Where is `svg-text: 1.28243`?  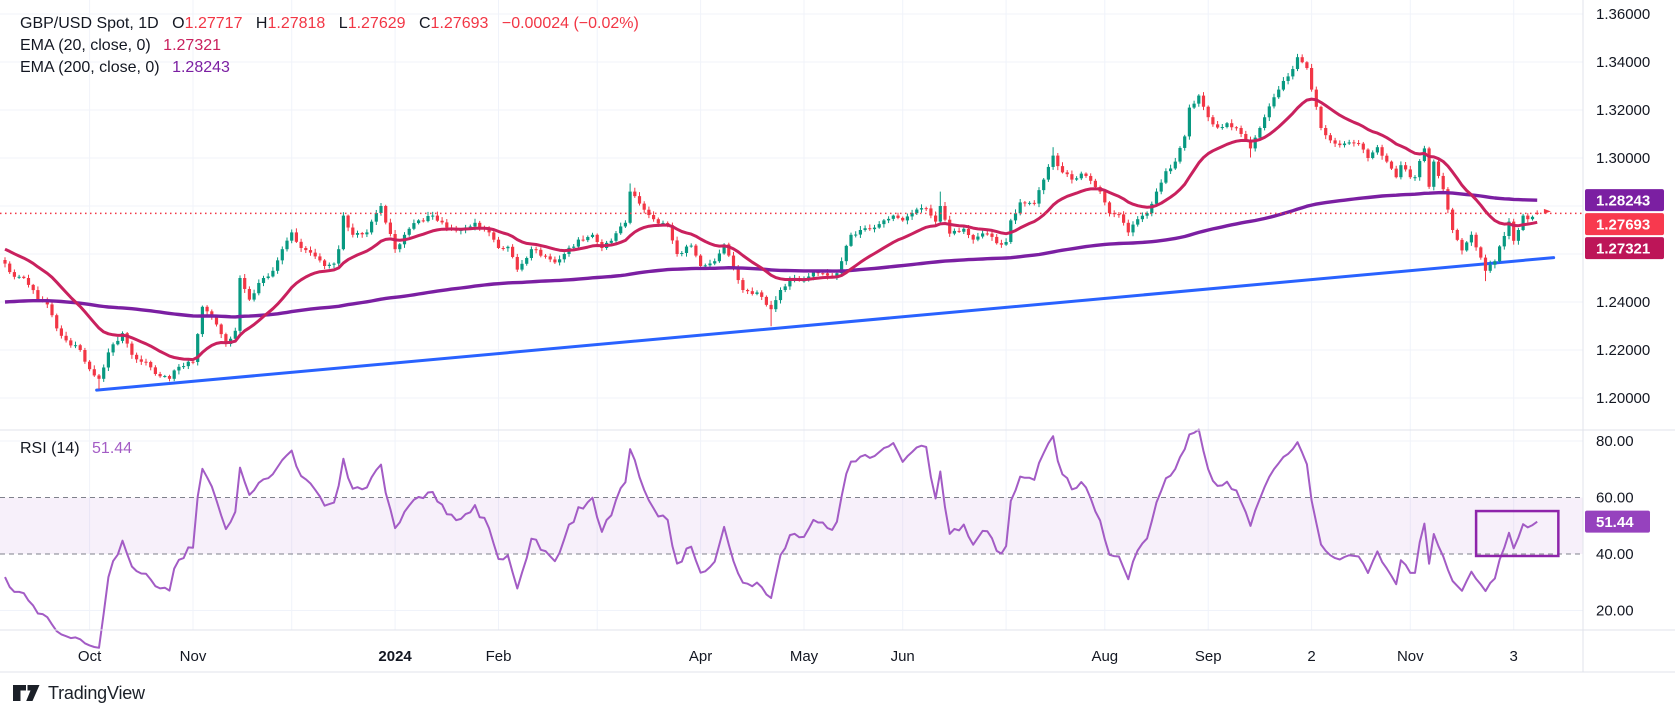
svg-text: 1.28243 is located at coordinates (1623, 201).